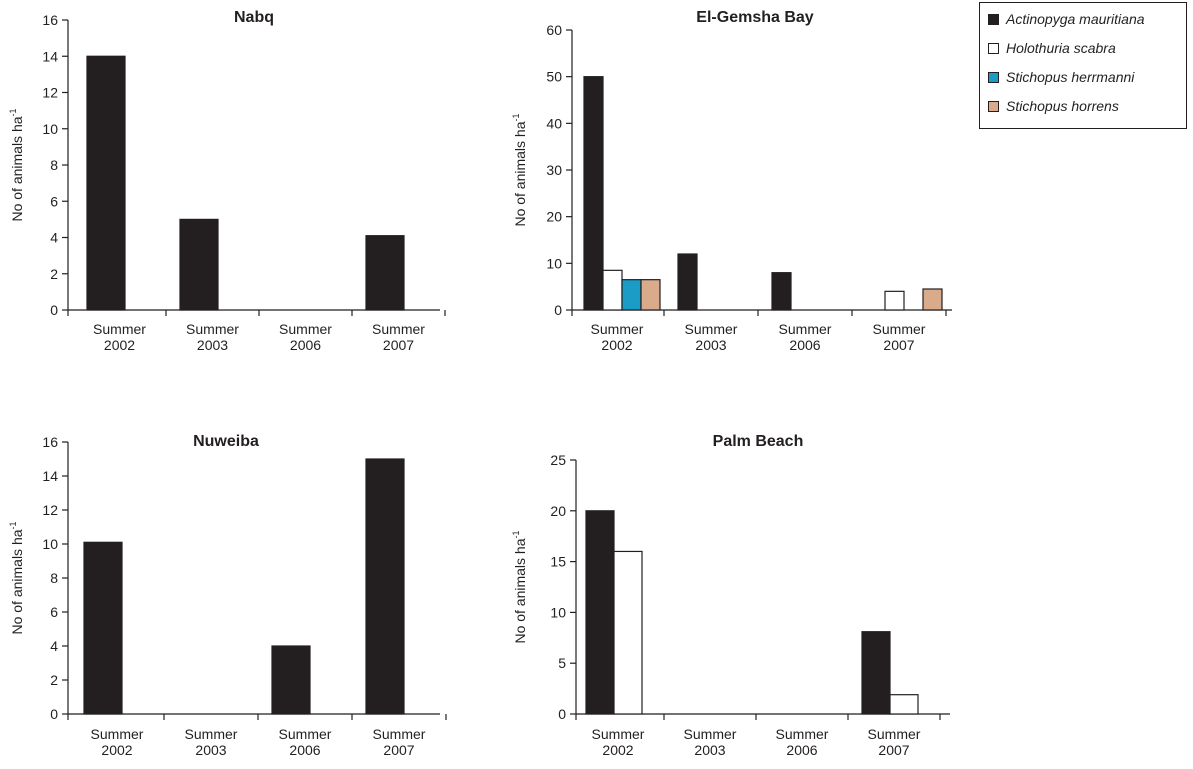 The image size is (1193, 769). What do you see at coordinates (558, 562) in the screenshot?
I see `y-tick-label: 15` at bounding box center [558, 562].